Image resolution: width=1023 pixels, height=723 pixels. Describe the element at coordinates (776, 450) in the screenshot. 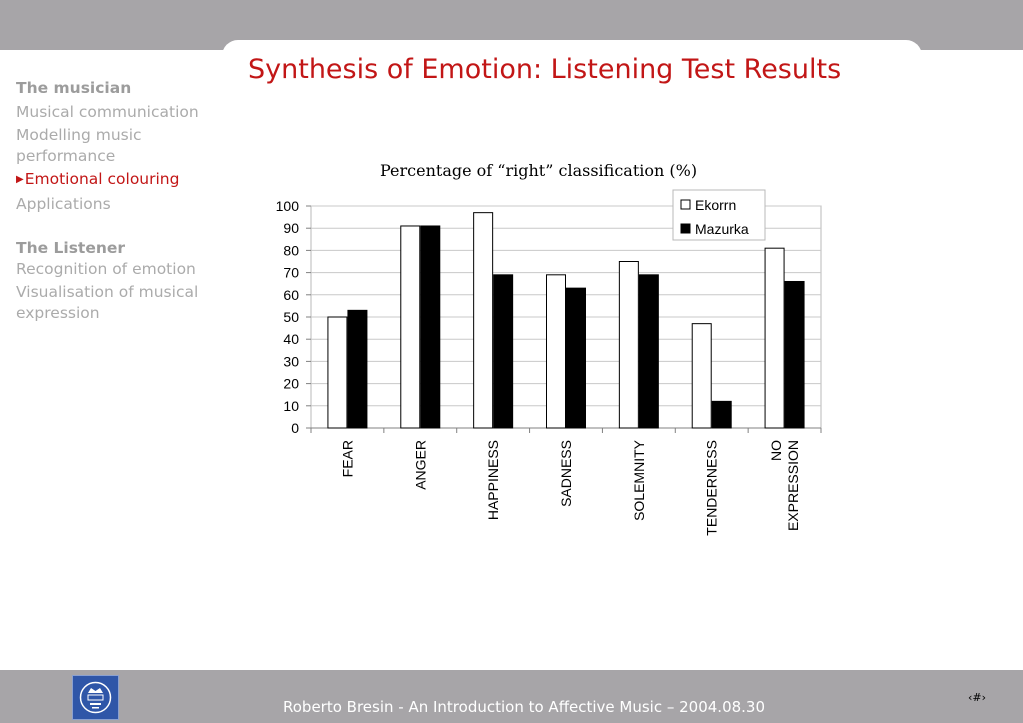

I see `x-category-label: NO` at that location.